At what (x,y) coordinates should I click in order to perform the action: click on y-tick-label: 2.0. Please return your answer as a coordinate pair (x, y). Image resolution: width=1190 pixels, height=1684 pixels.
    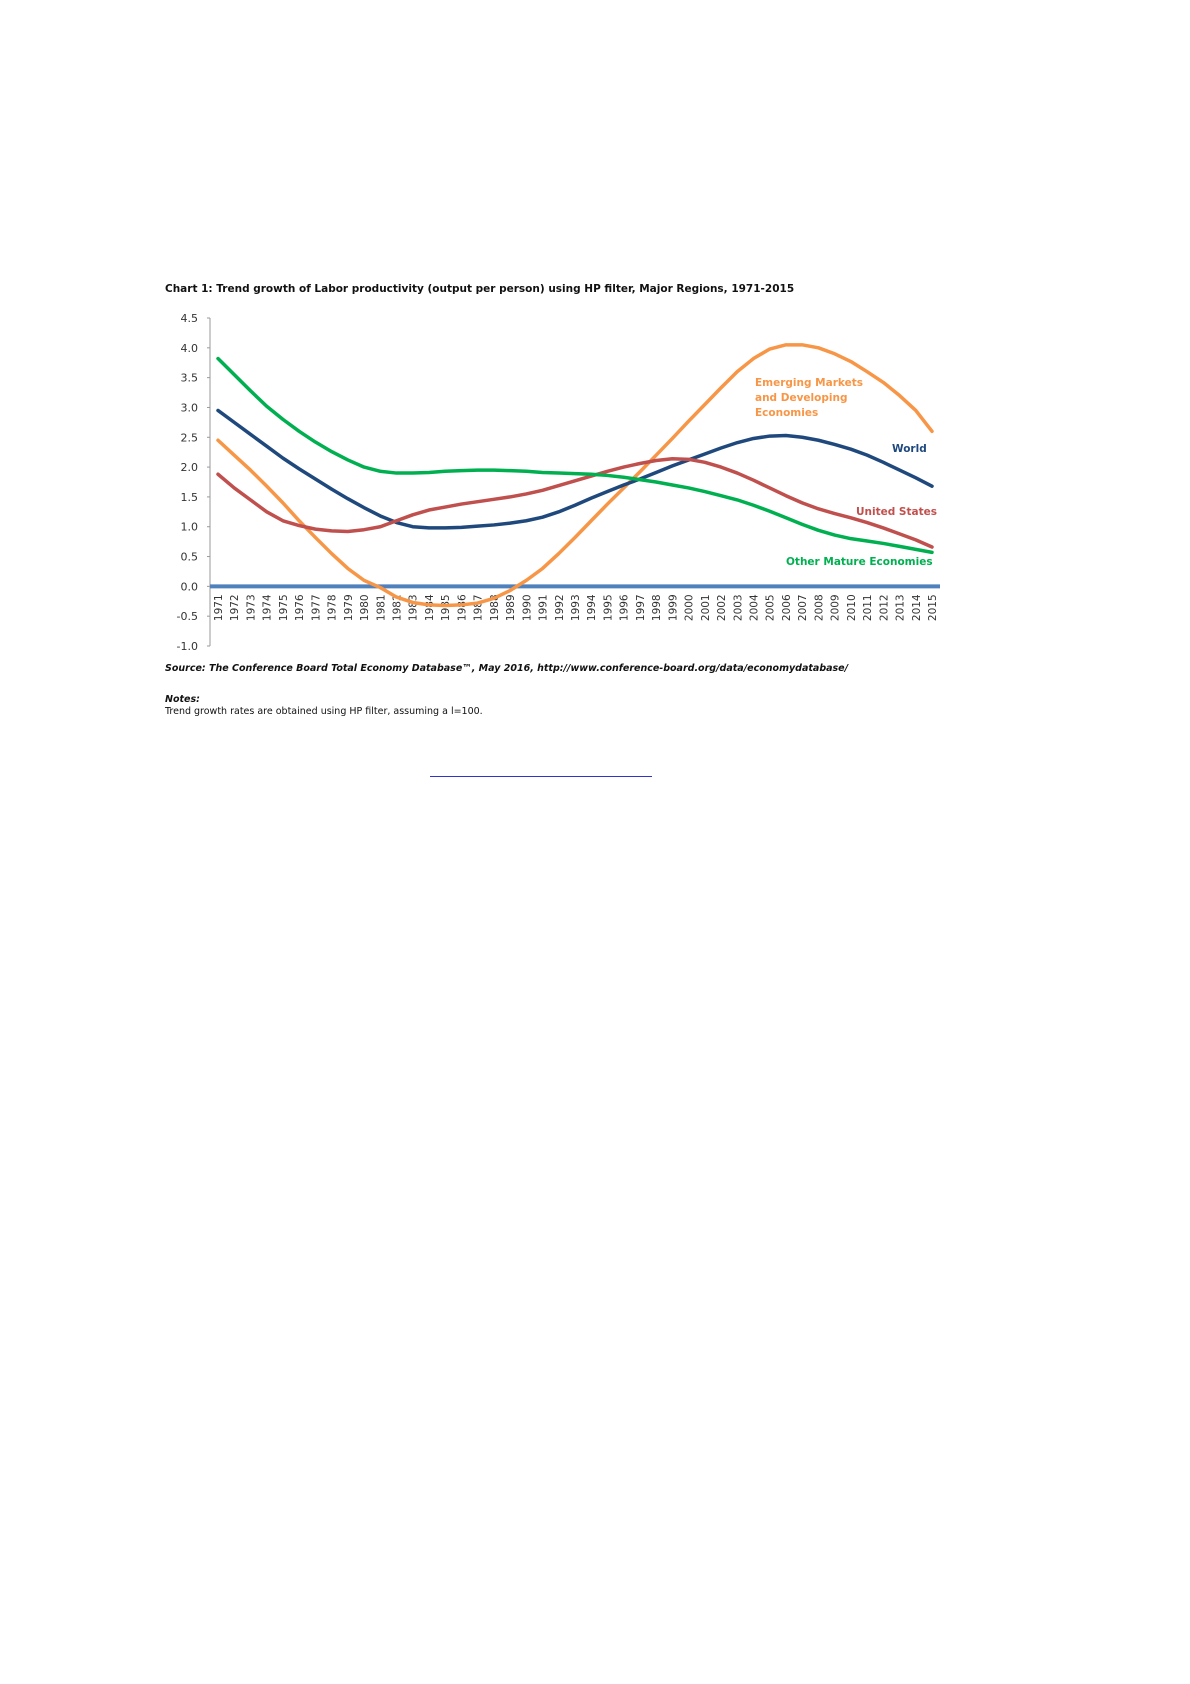
    Looking at the image, I should click on (190, 467).